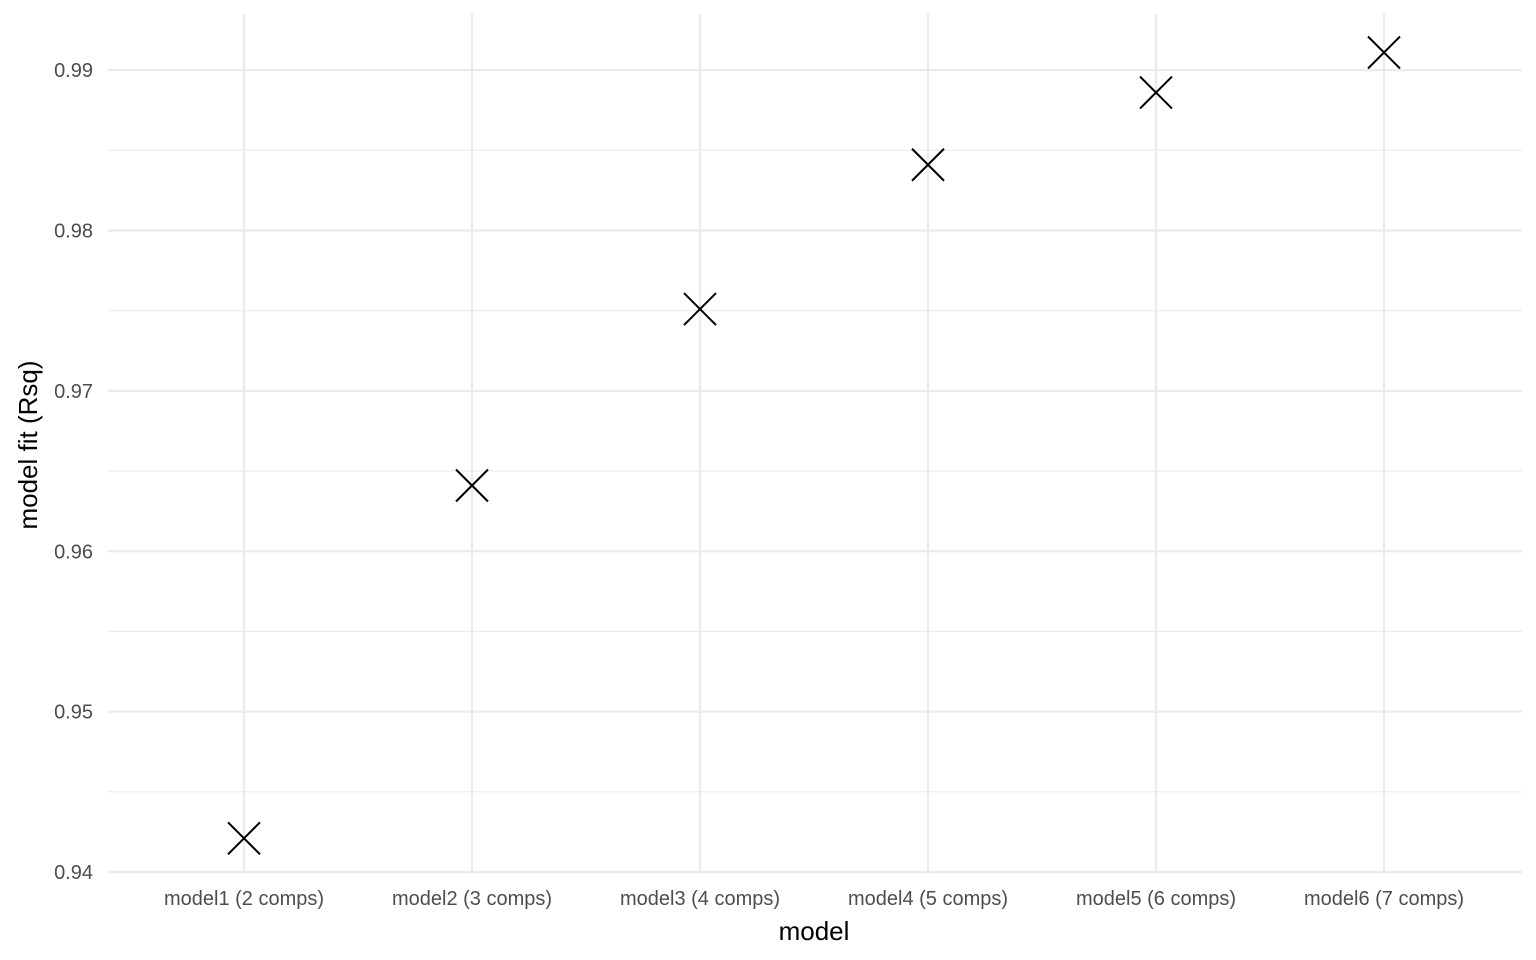 The height and width of the screenshot is (960, 1536). Describe the element at coordinates (73, 713) in the screenshot. I see `y-tick-label: 0.95` at that location.